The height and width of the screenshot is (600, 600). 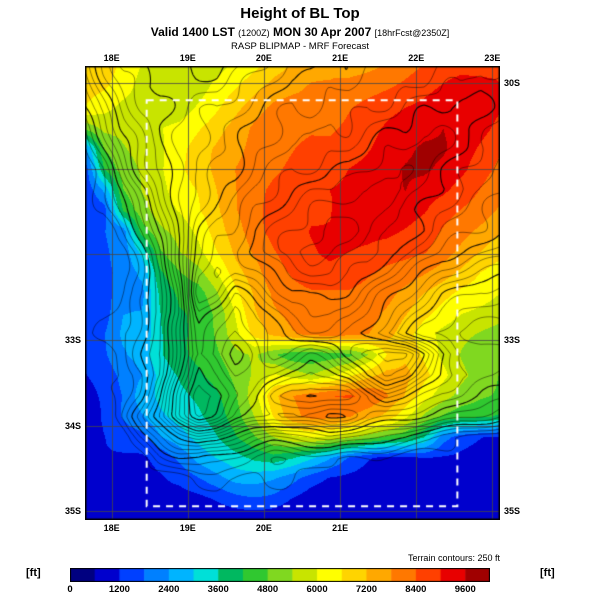 I want to click on units-label-left: [ft], so click(x=33, y=573).